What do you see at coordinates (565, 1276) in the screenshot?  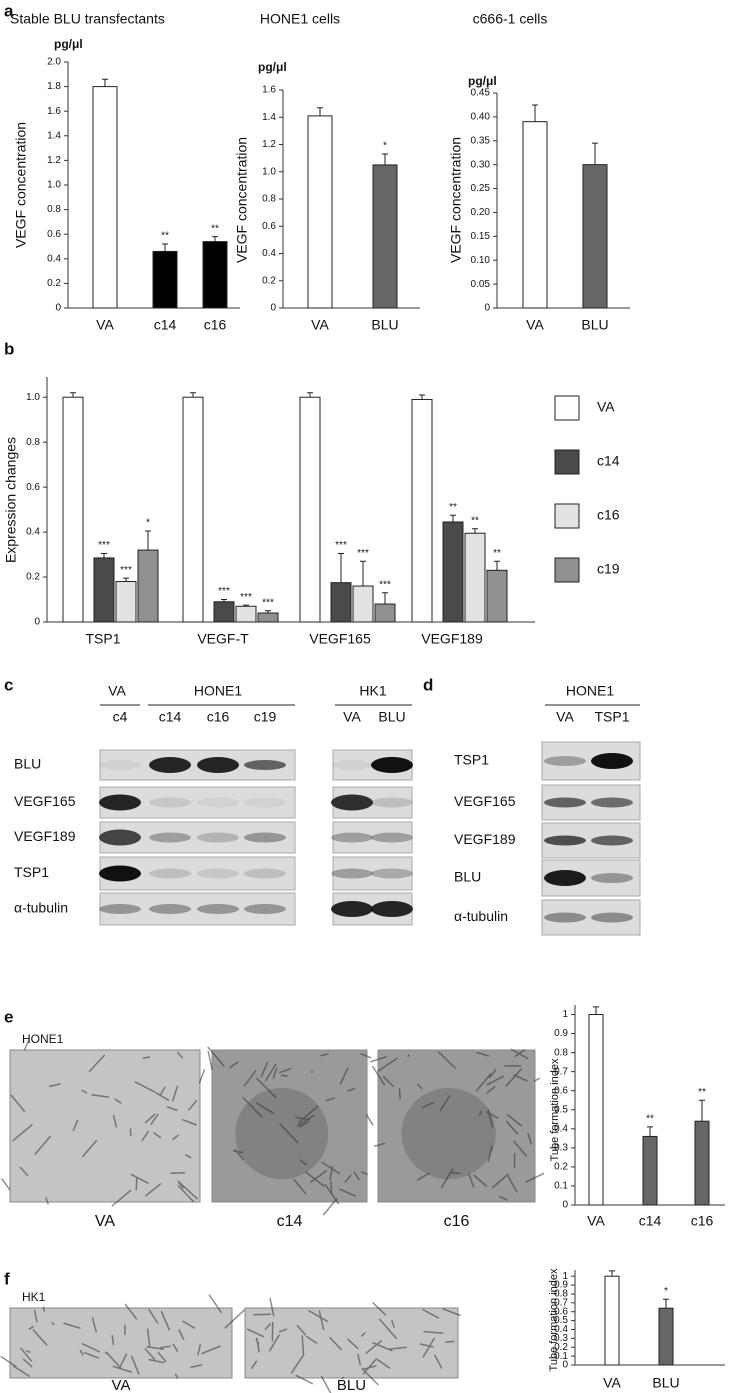 I see `y-tick-label: 1` at bounding box center [565, 1276].